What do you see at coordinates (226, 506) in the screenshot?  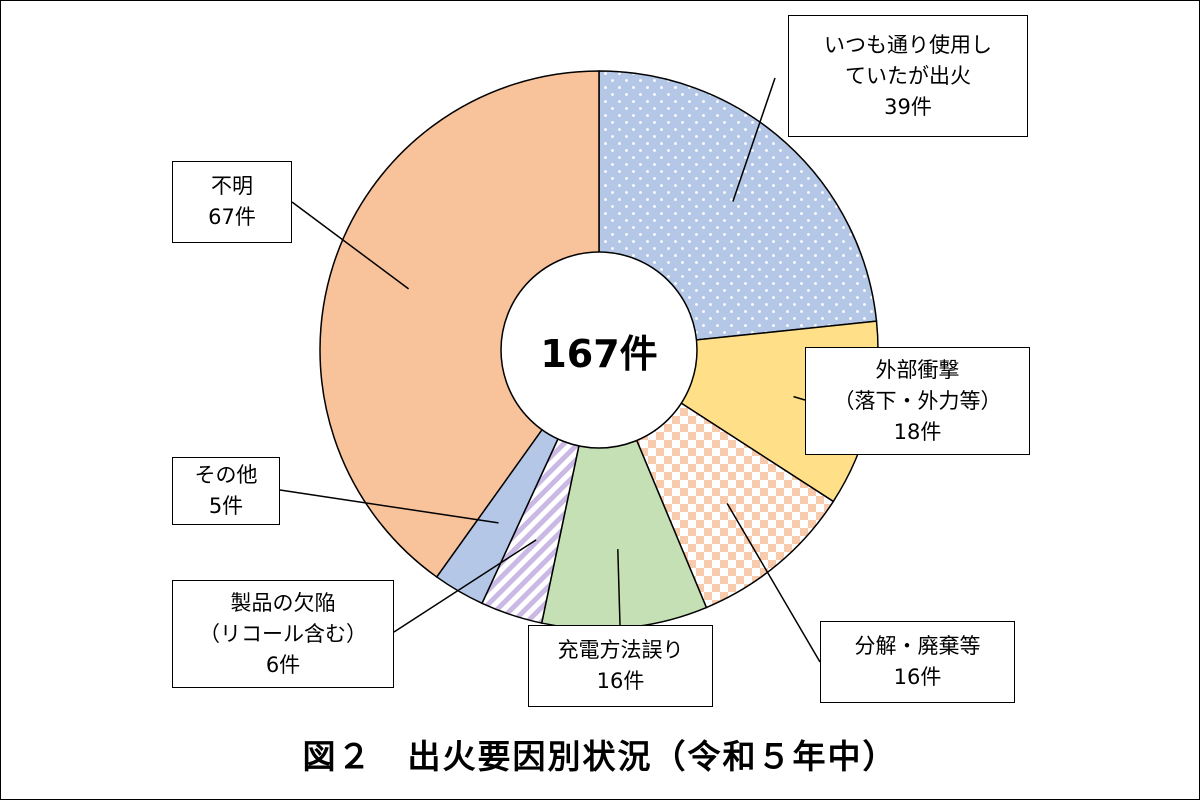 I see `slice-label-6-count: 5件` at bounding box center [226, 506].